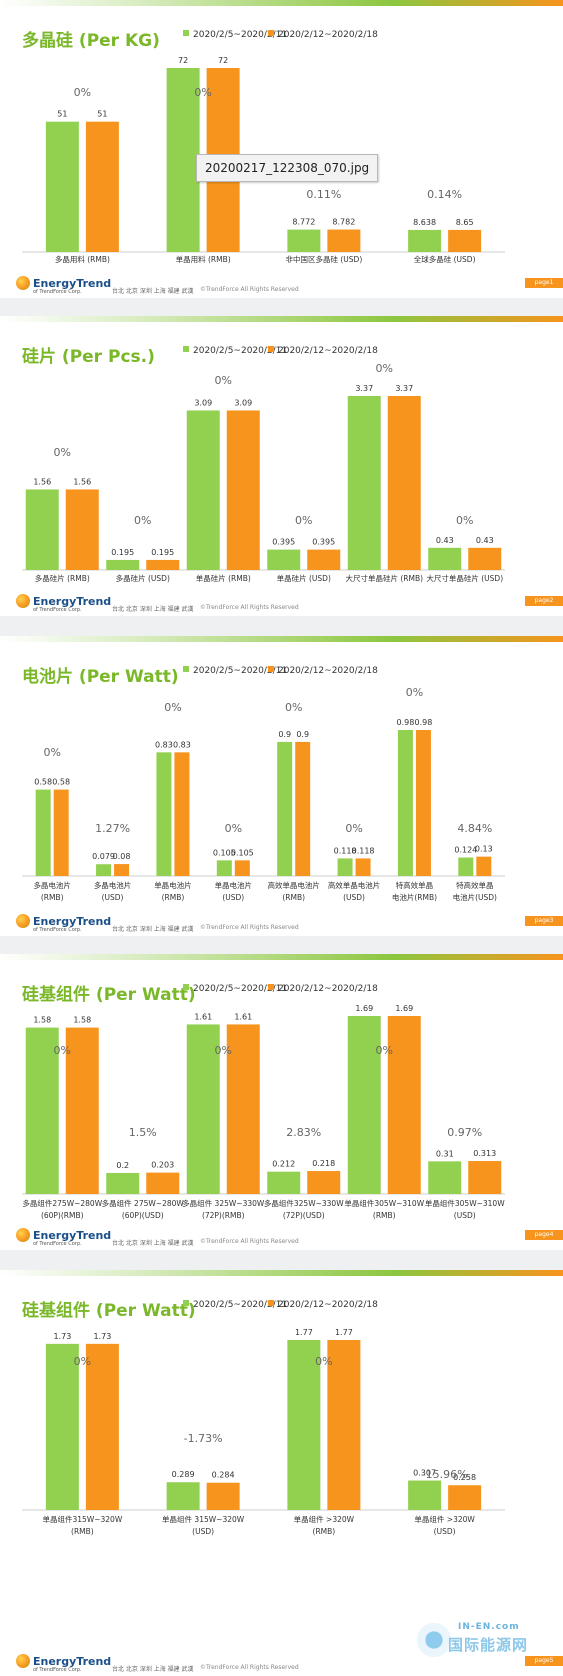 This screenshot has width=563, height=1676. I want to click on change-label: 0.97%, so click(464, 1132).